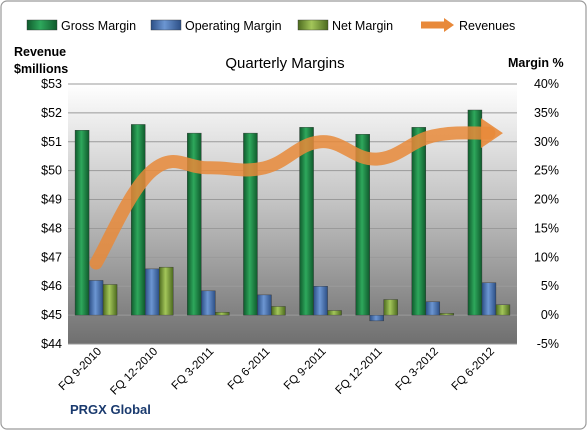 The width and height of the screenshot is (587, 435). What do you see at coordinates (546, 113) in the screenshot?
I see `right-tick-label: 35%` at bounding box center [546, 113].